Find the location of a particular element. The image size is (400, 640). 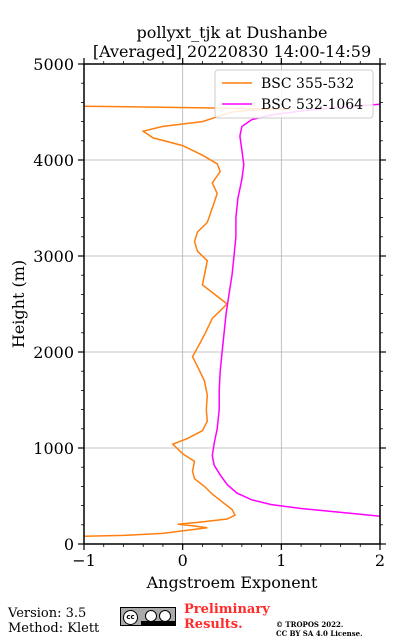

copyright-notice: © TROPOS 2022. CC BY SA 4.0 License. is located at coordinates (319, 629).